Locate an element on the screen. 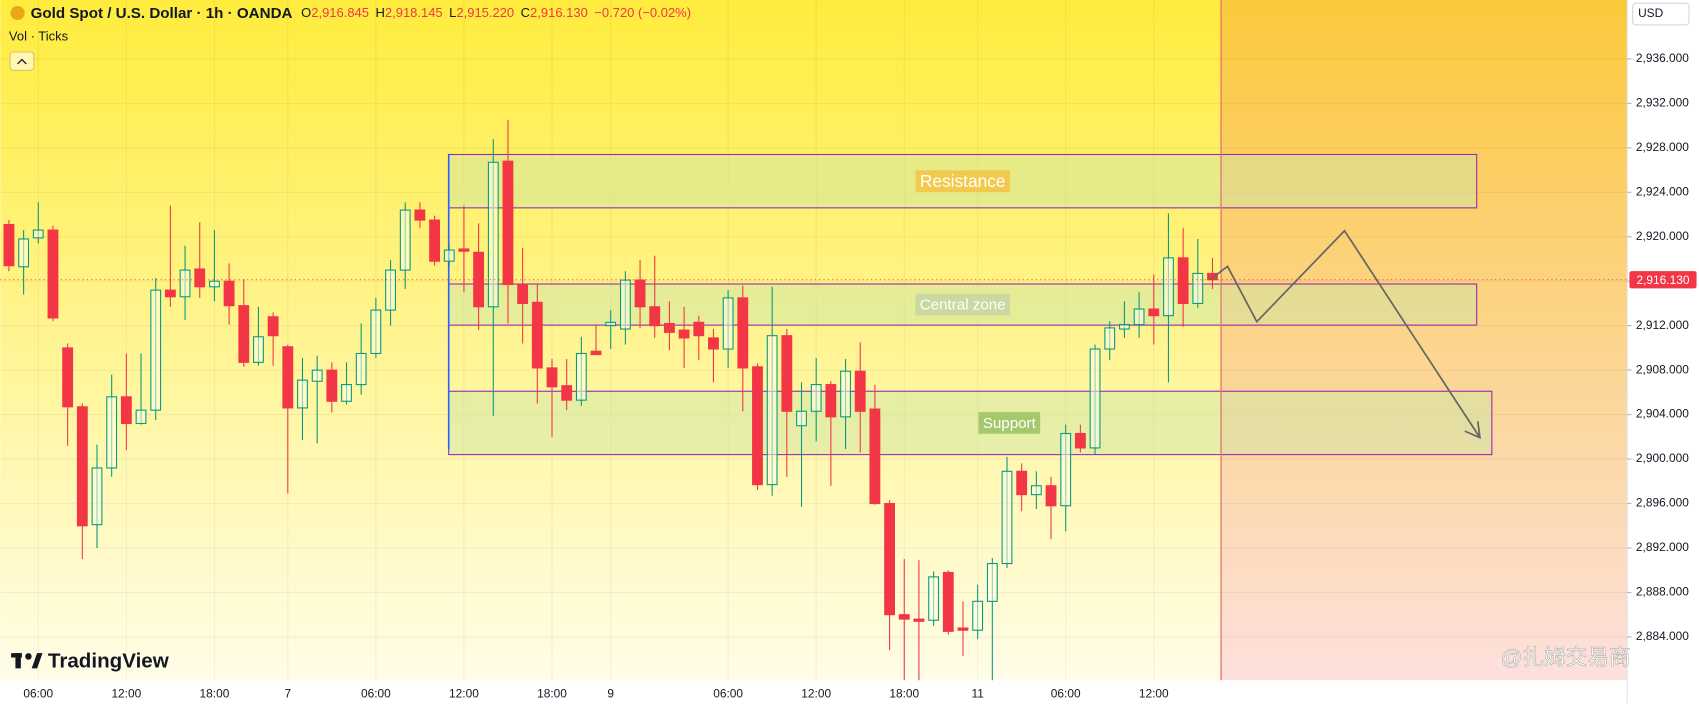 This screenshot has width=1699, height=708. currency-box is located at coordinates (1661, 14).